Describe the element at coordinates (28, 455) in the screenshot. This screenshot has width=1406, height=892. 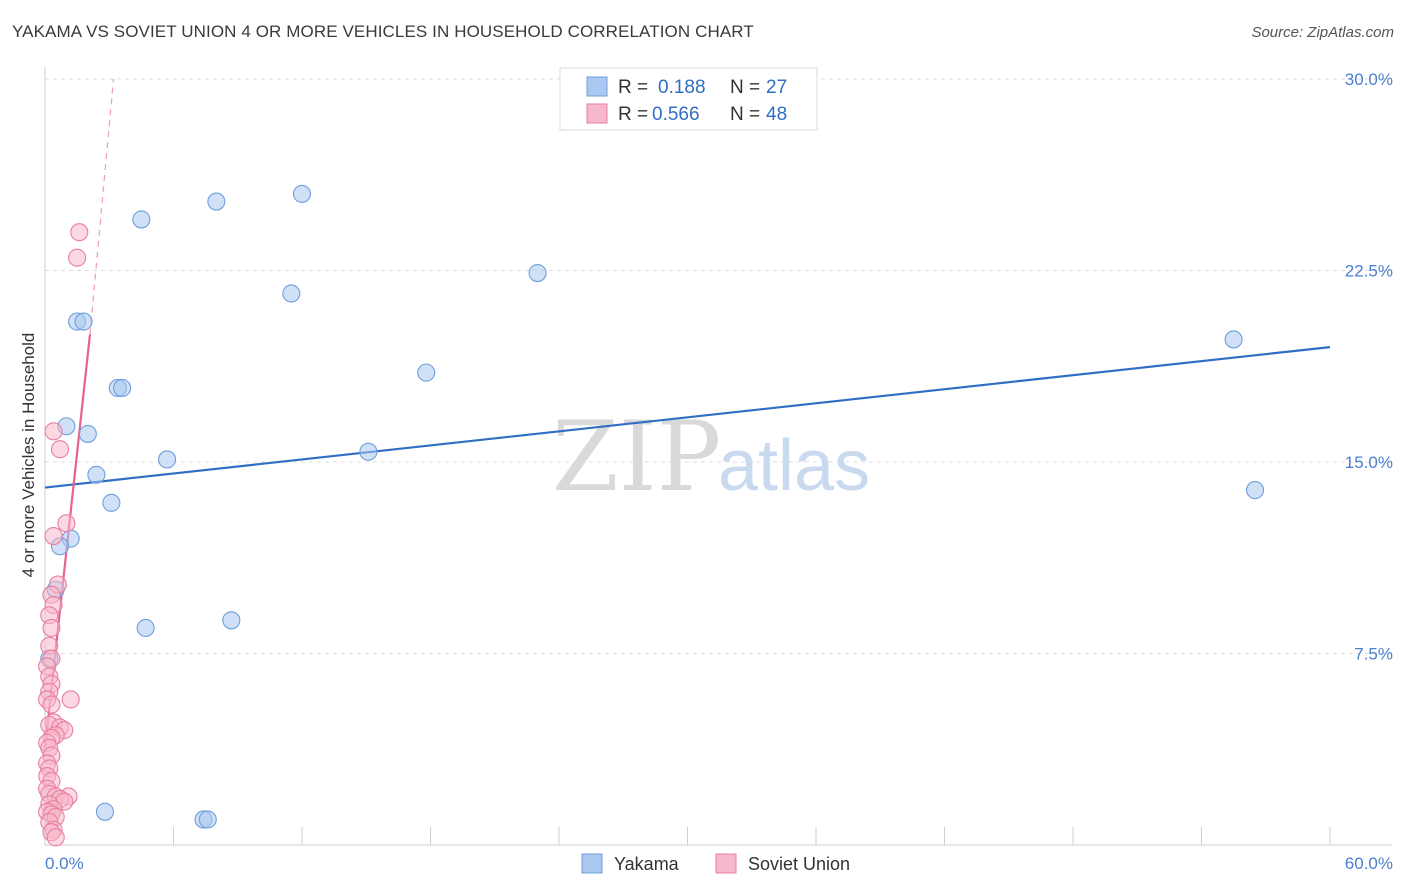
I see `y-axis-label: 4 or more Vehicles in Household` at that location.